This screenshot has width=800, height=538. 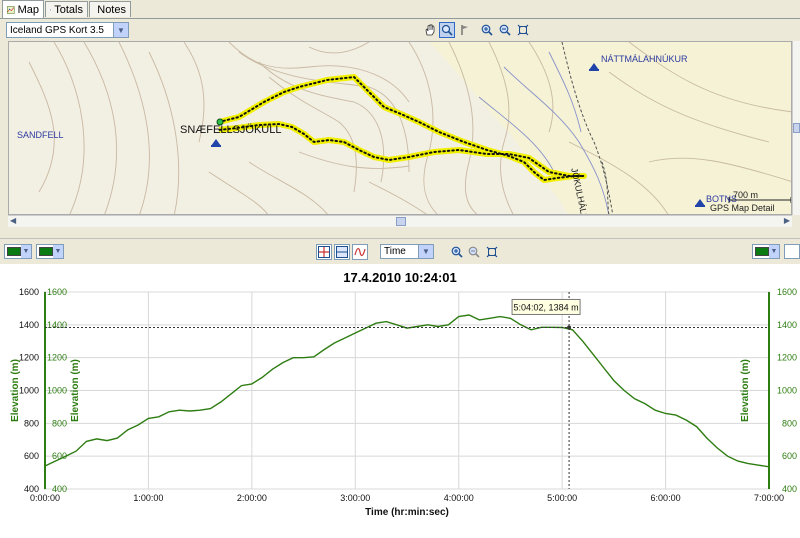 What do you see at coordinates (447, 30) in the screenshot?
I see `zoom-select-icon` at bounding box center [447, 30].